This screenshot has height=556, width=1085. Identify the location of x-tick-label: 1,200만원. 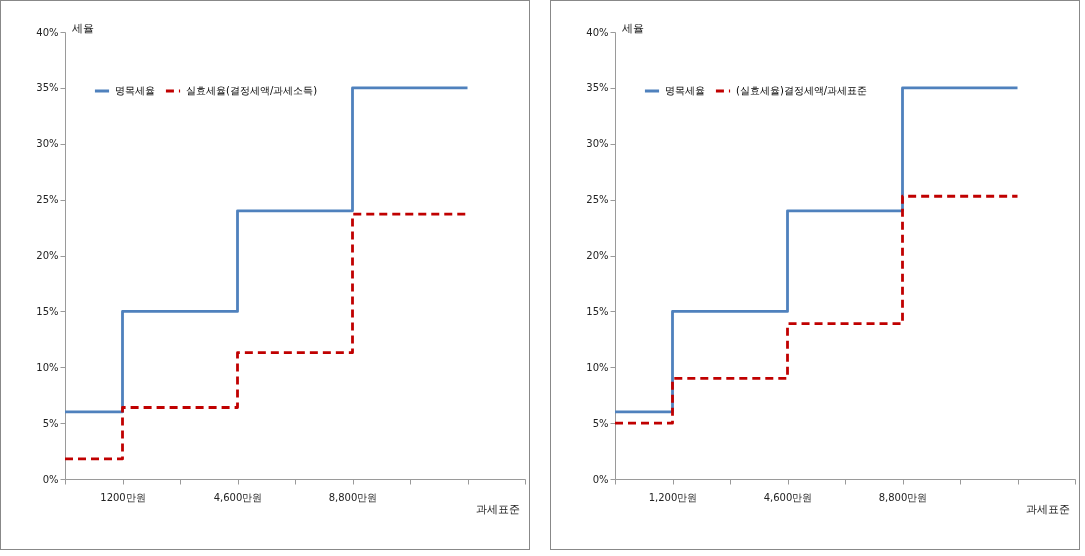
(673, 497).